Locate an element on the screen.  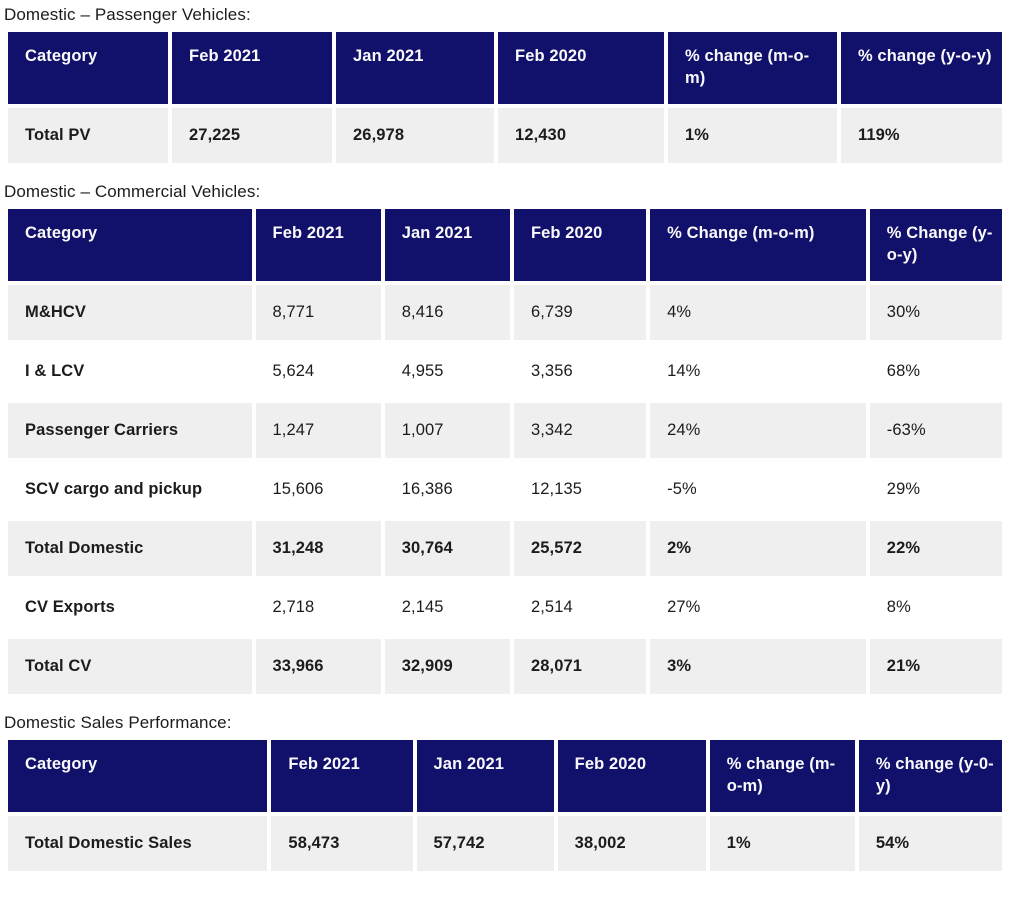
value-cell: 33,966 is located at coordinates (316, 664).